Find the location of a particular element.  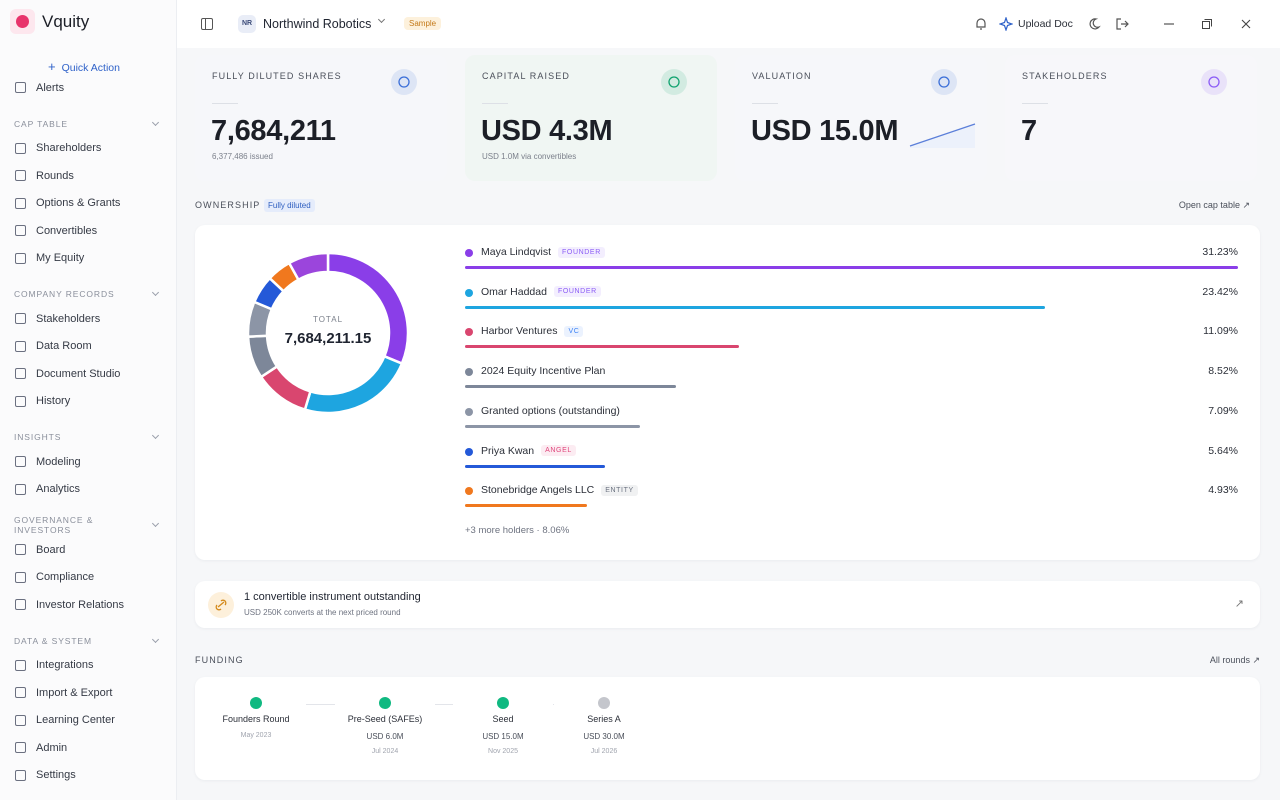

quick-action: + Quick Action is located at coordinates (84, 66).